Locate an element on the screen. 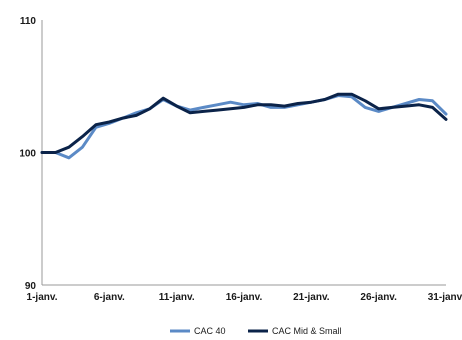  legend-label: CAC 40 is located at coordinates (210, 331).